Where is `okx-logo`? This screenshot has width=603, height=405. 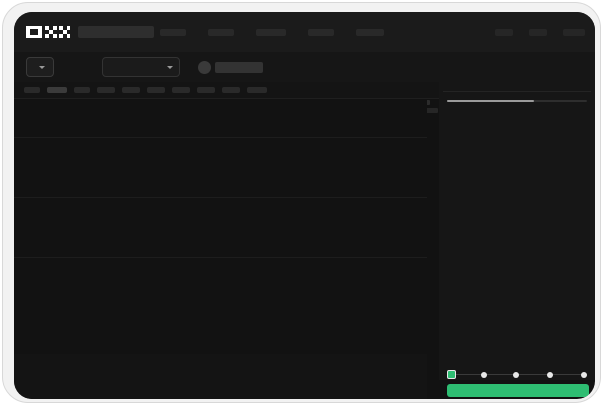
okx-logo is located at coordinates (48, 32).